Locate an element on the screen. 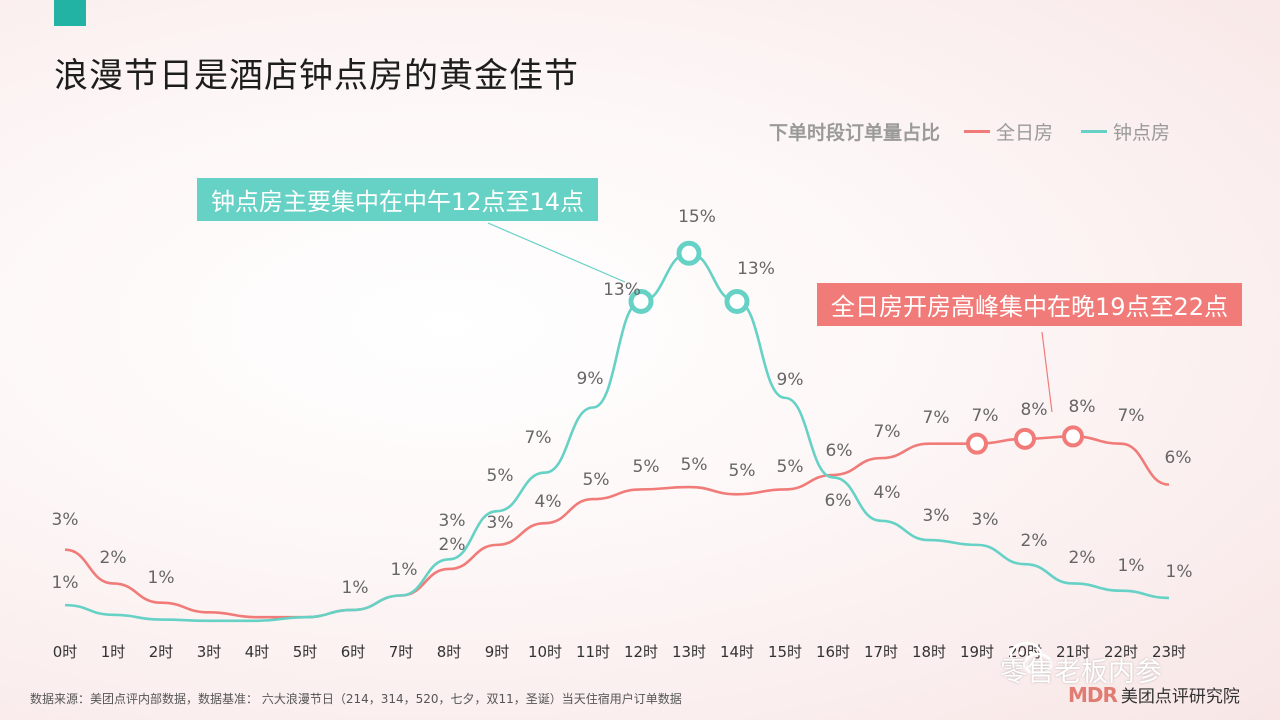 The image size is (1280, 720). x-tick-label: 18时 is located at coordinates (929, 652).